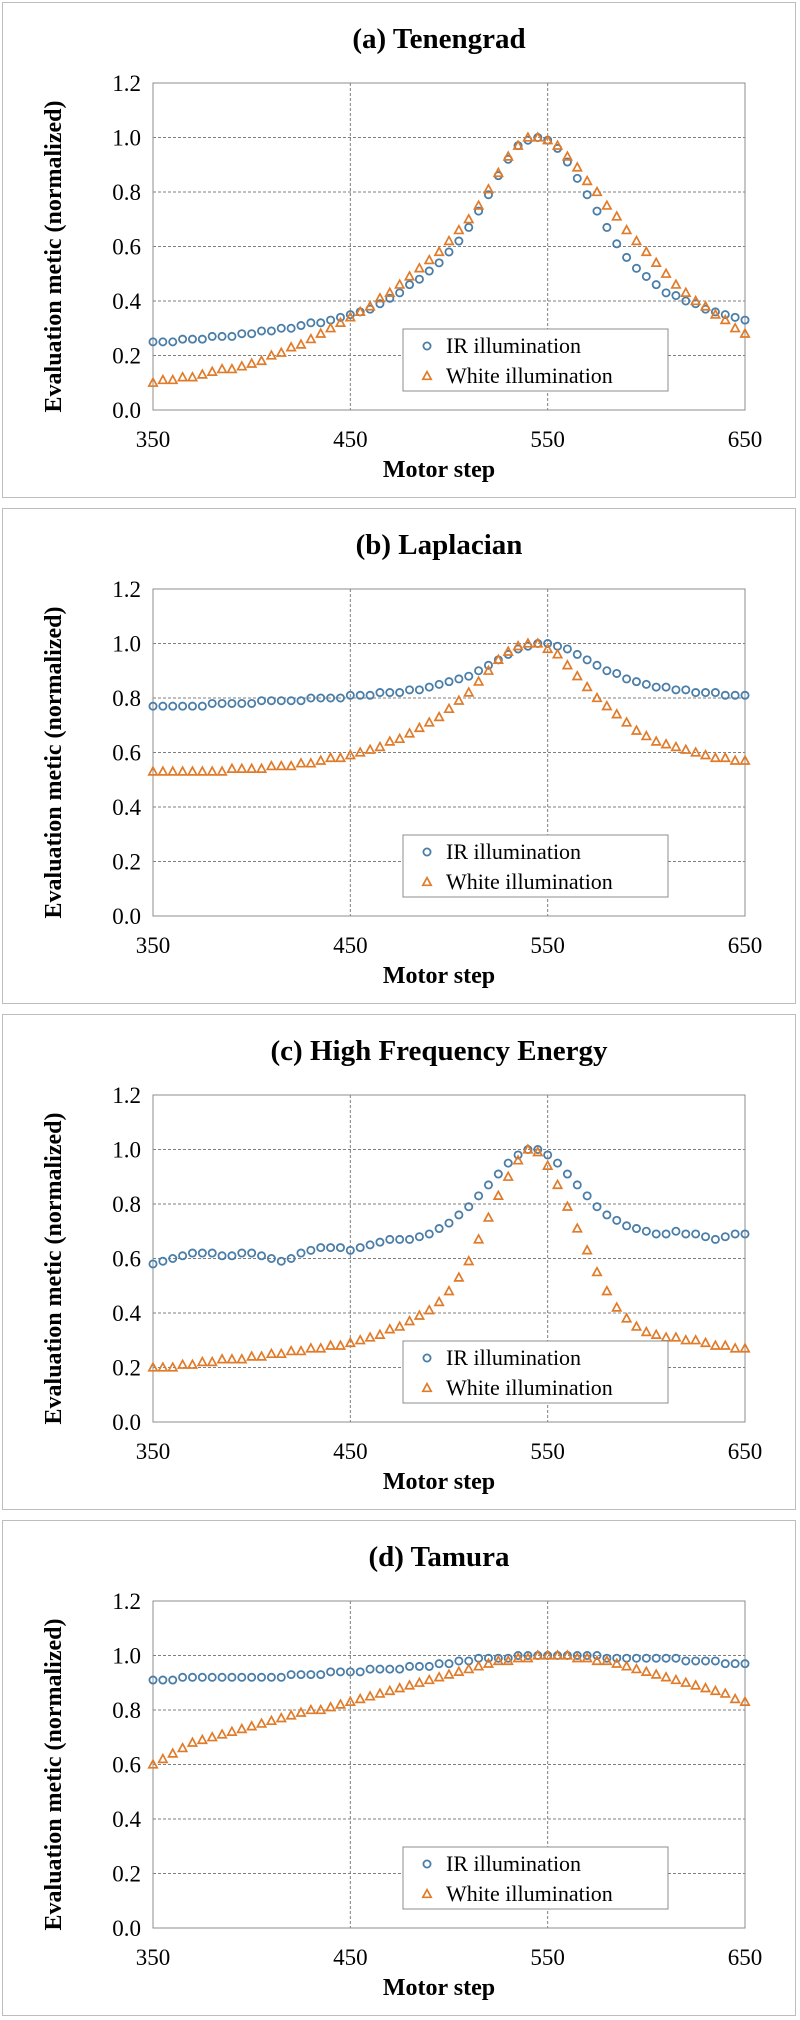 This screenshot has height=2020, width=800. I want to click on legend-marker-ir, so click(427, 1864).